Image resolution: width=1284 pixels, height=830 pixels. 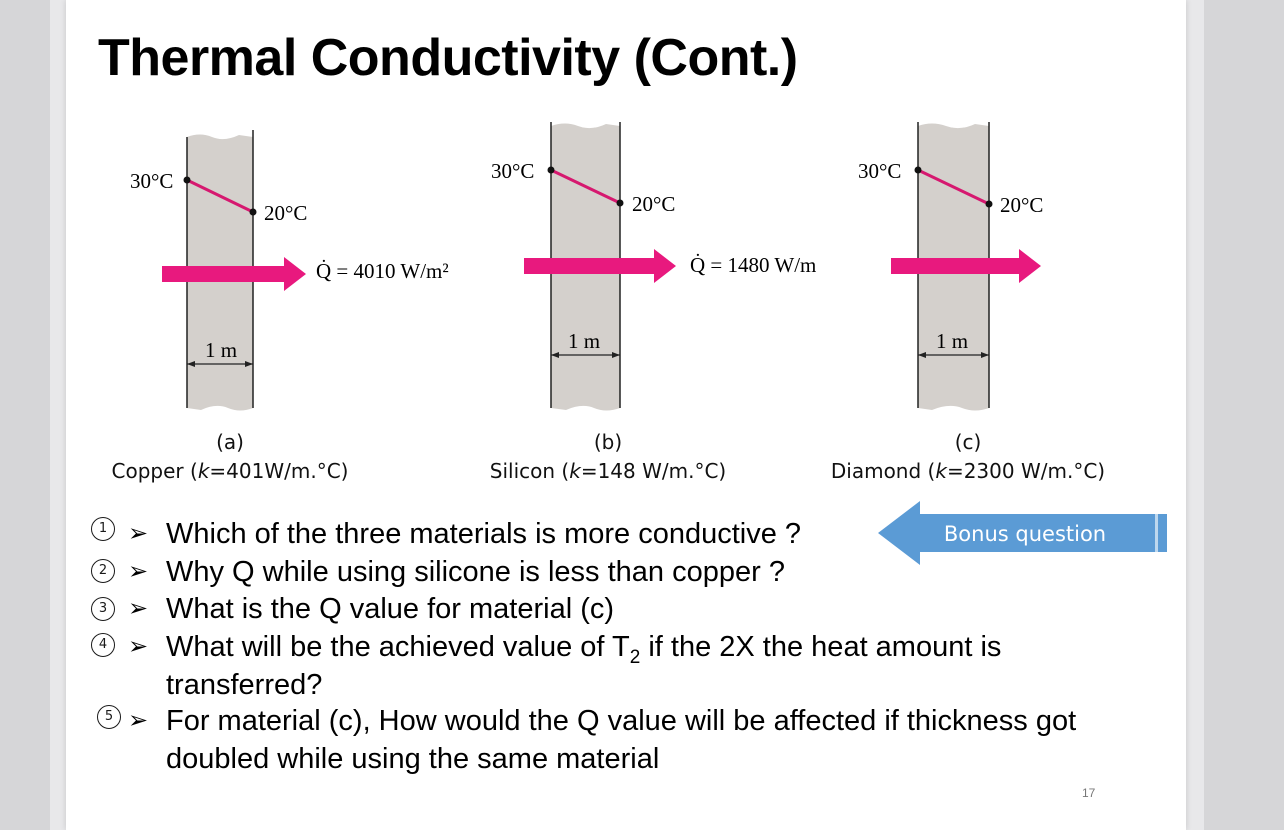 I want to click on caption-a: (a) Copper (k=401W/m.°C), so click(x=230, y=456).